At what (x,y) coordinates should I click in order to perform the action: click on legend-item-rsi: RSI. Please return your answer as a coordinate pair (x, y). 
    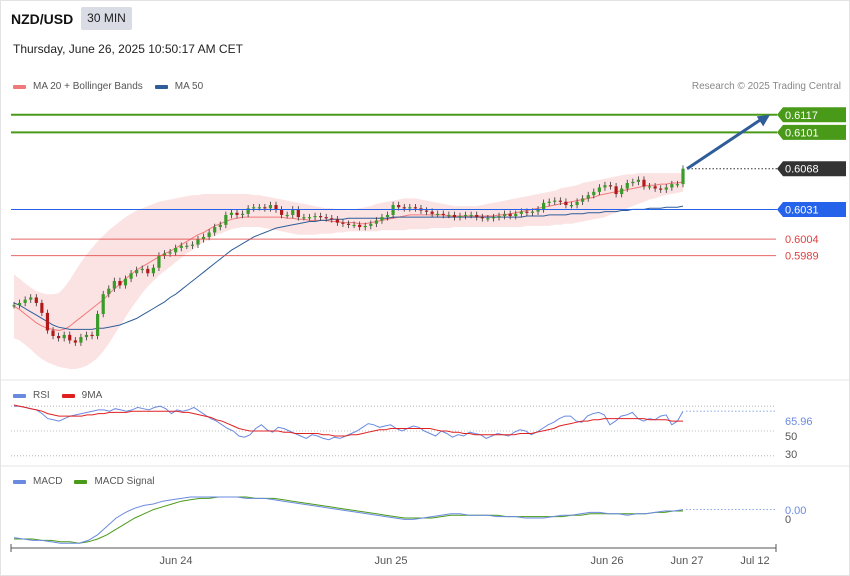
    Looking at the image, I should click on (31, 395).